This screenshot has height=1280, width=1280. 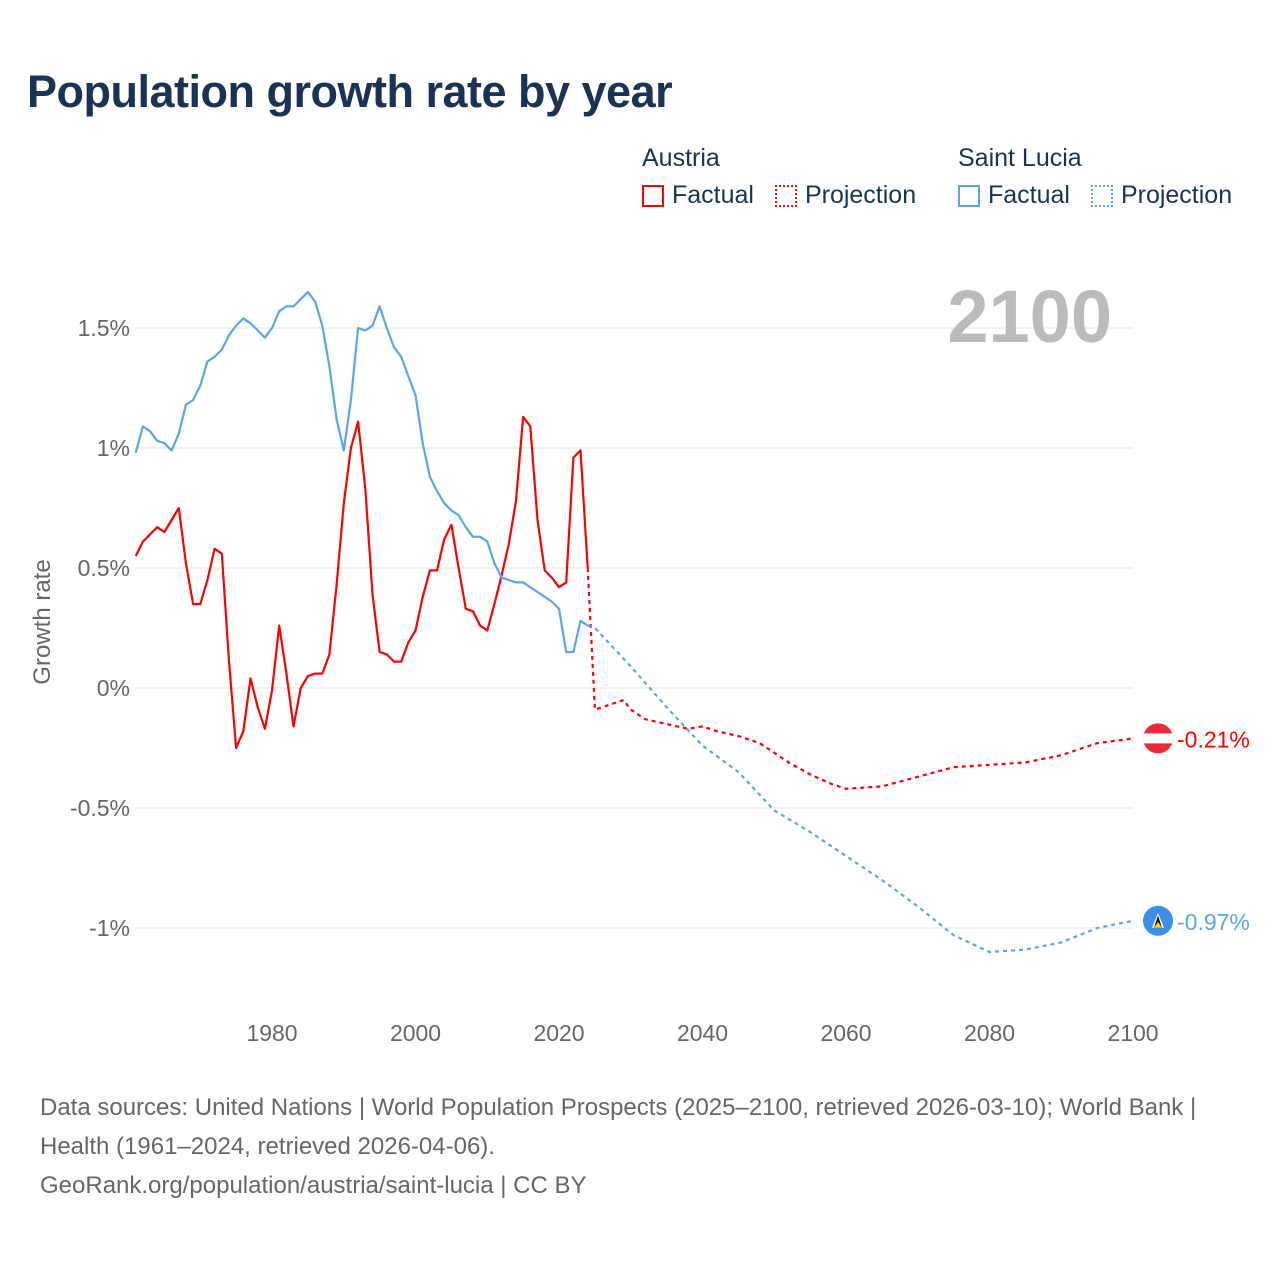 I want to click on year-watermark: 2100, so click(x=1029, y=316).